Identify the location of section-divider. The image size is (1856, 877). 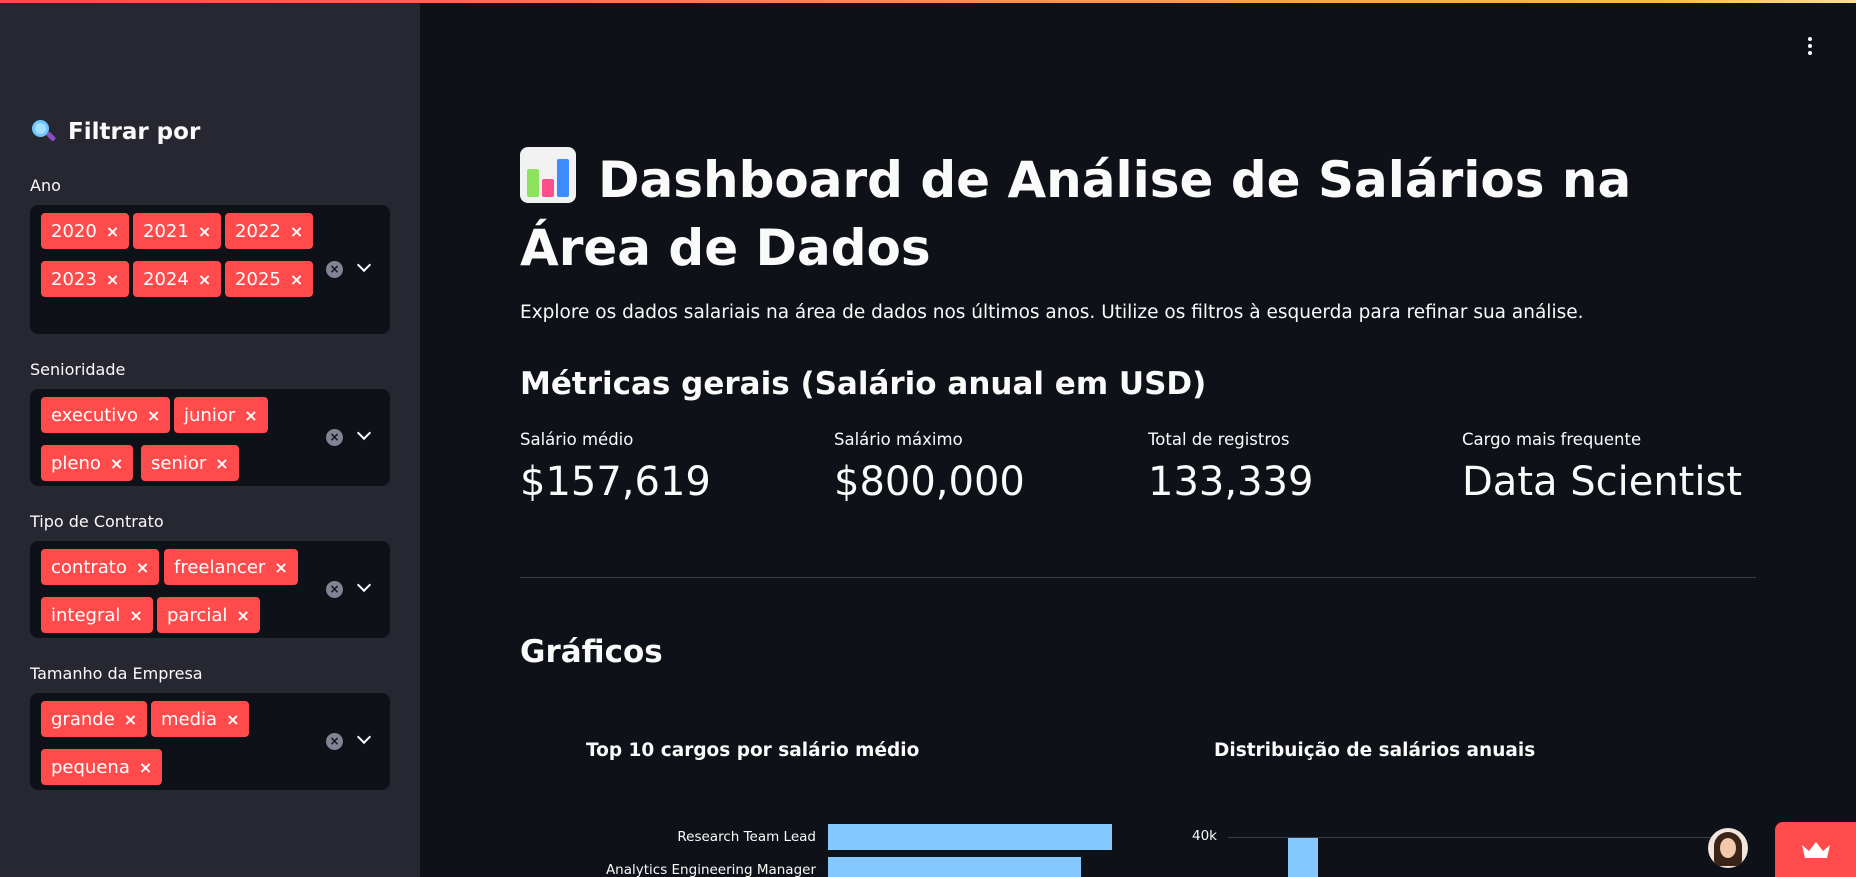
(1138, 577).